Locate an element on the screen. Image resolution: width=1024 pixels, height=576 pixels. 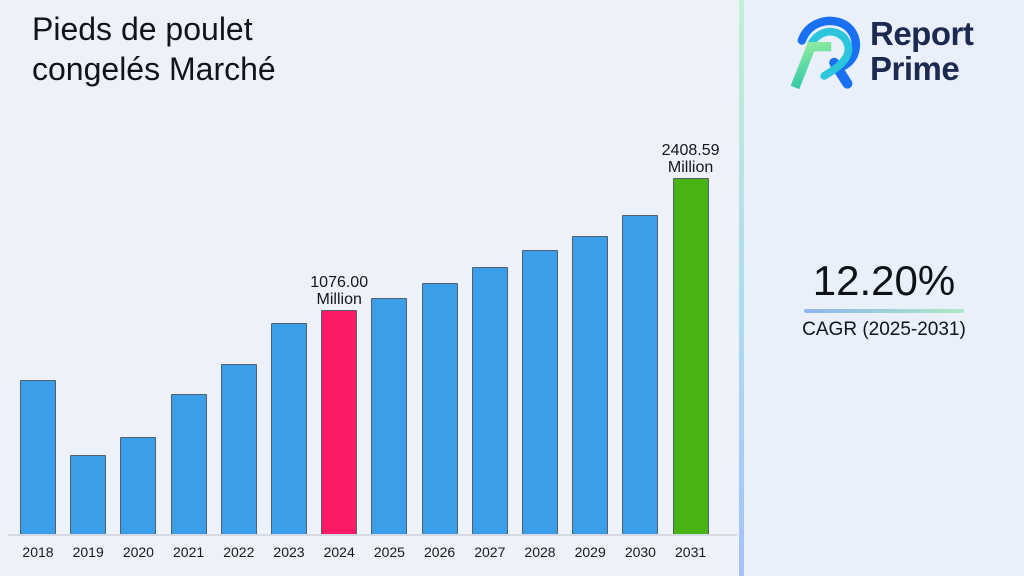
bar-group-2018: 2018 is located at coordinates (38, 470).